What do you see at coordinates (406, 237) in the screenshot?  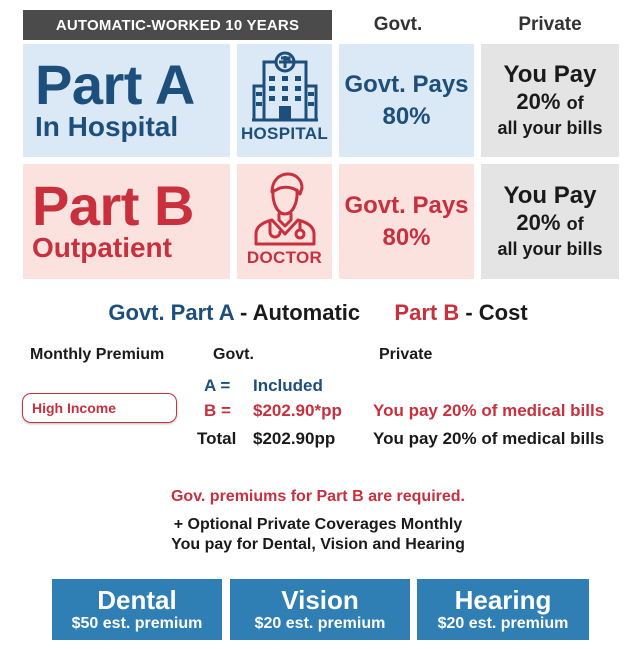 I see `part-b-govt-pays-pct: 80%` at bounding box center [406, 237].